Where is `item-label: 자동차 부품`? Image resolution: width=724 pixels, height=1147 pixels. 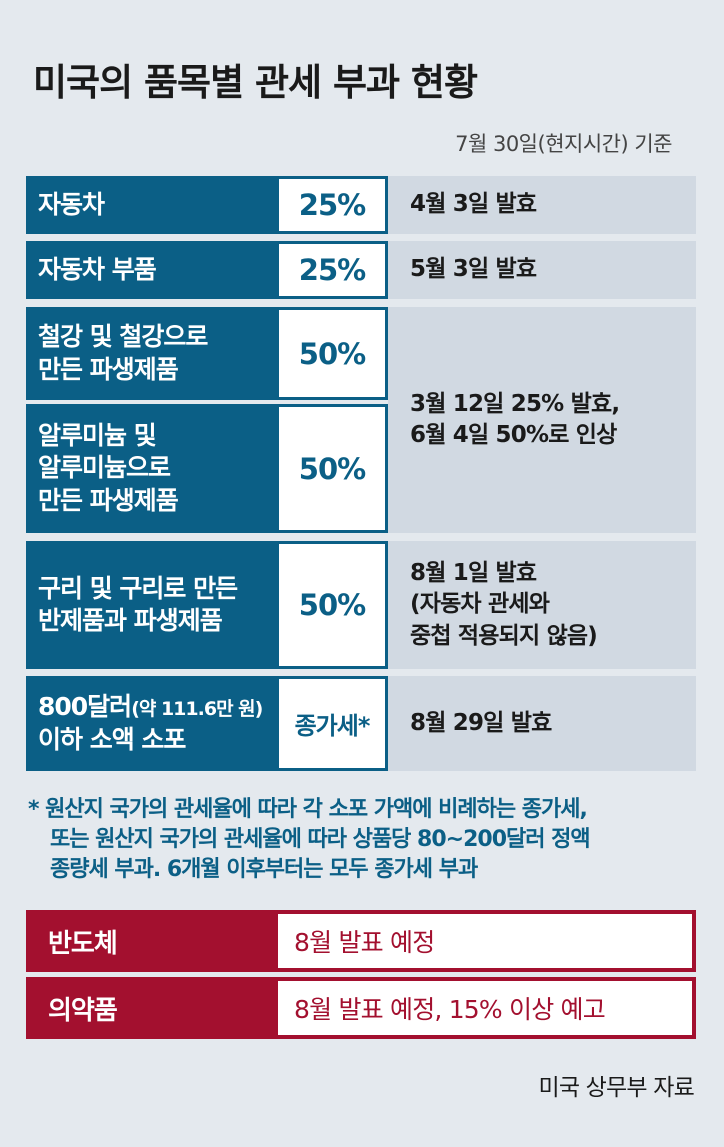
item-label: 자동차 부품 is located at coordinates (157, 270).